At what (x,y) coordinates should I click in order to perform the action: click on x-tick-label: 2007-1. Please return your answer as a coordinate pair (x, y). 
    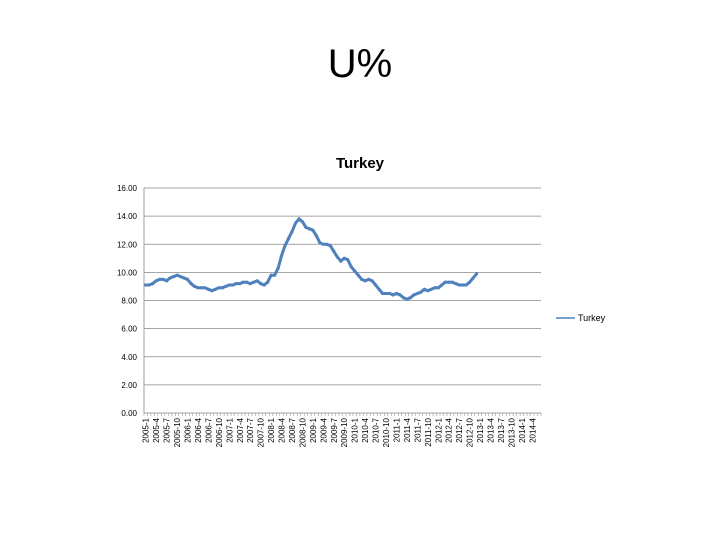
    Looking at the image, I should click on (229, 429).